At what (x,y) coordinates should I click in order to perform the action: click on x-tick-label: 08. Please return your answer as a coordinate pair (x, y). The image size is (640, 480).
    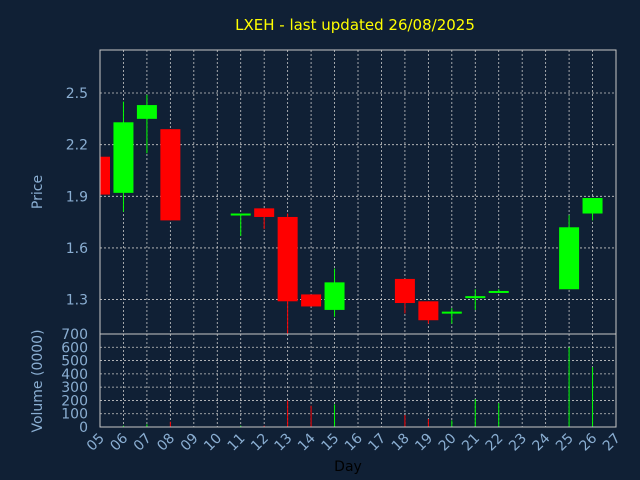
    Looking at the image, I should click on (166, 443).